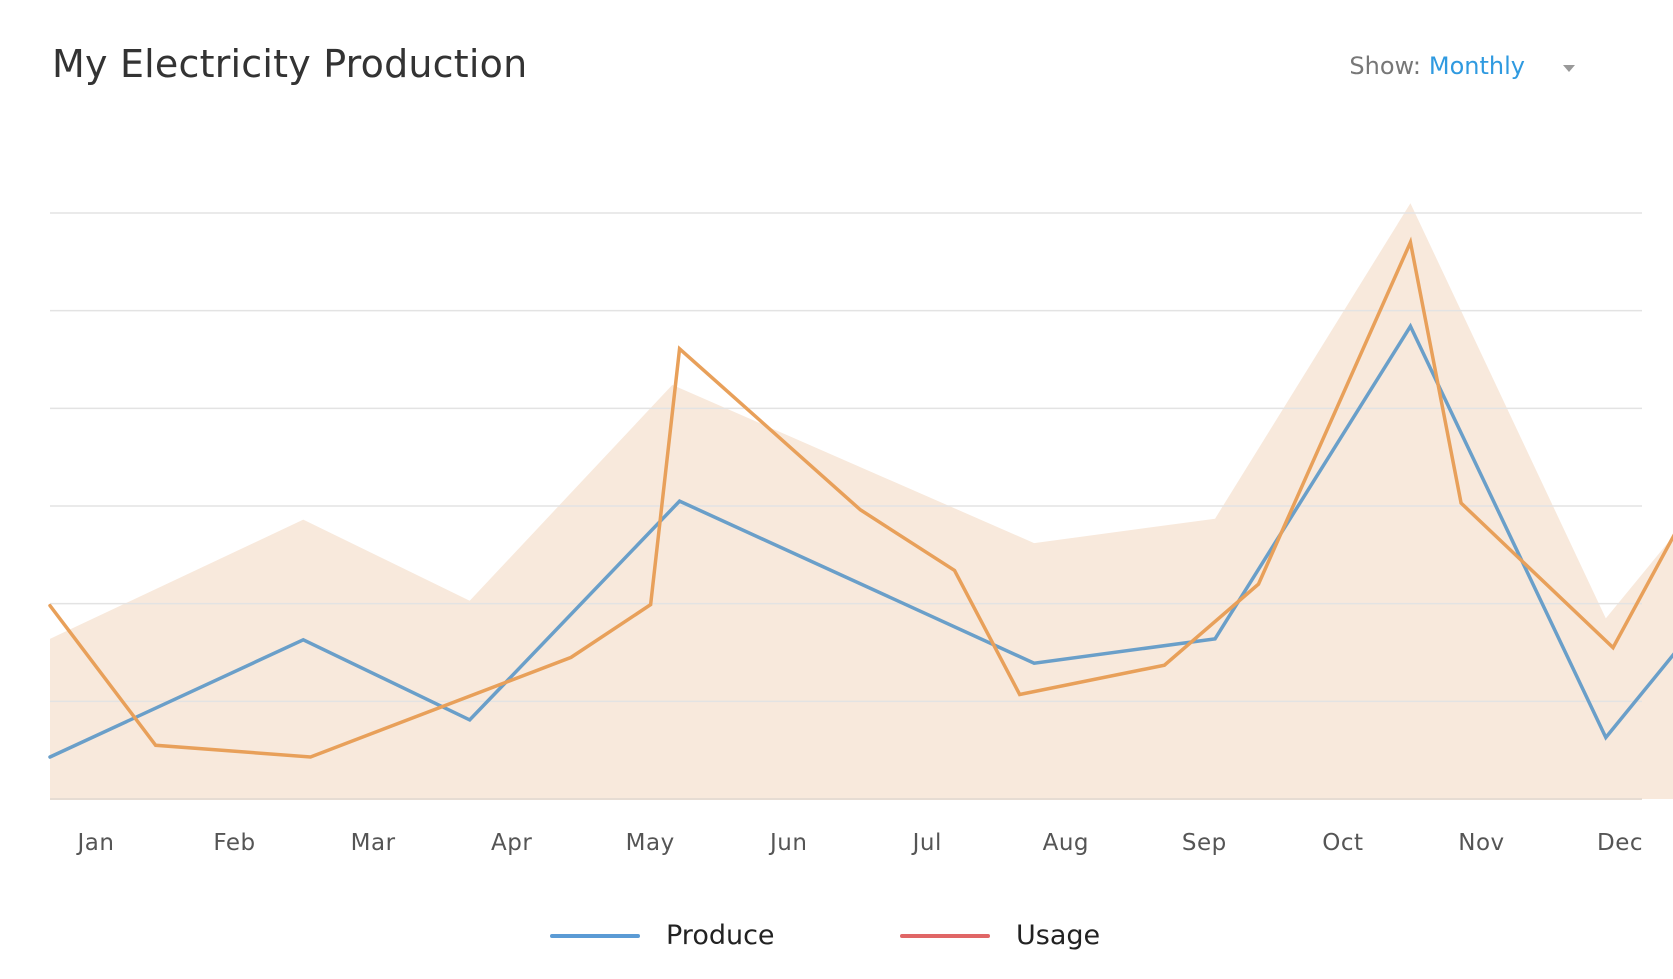 Image resolution: width=1673 pixels, height=979 pixels. I want to click on show-period-dropdown: Show: Monthly, so click(1462, 66).